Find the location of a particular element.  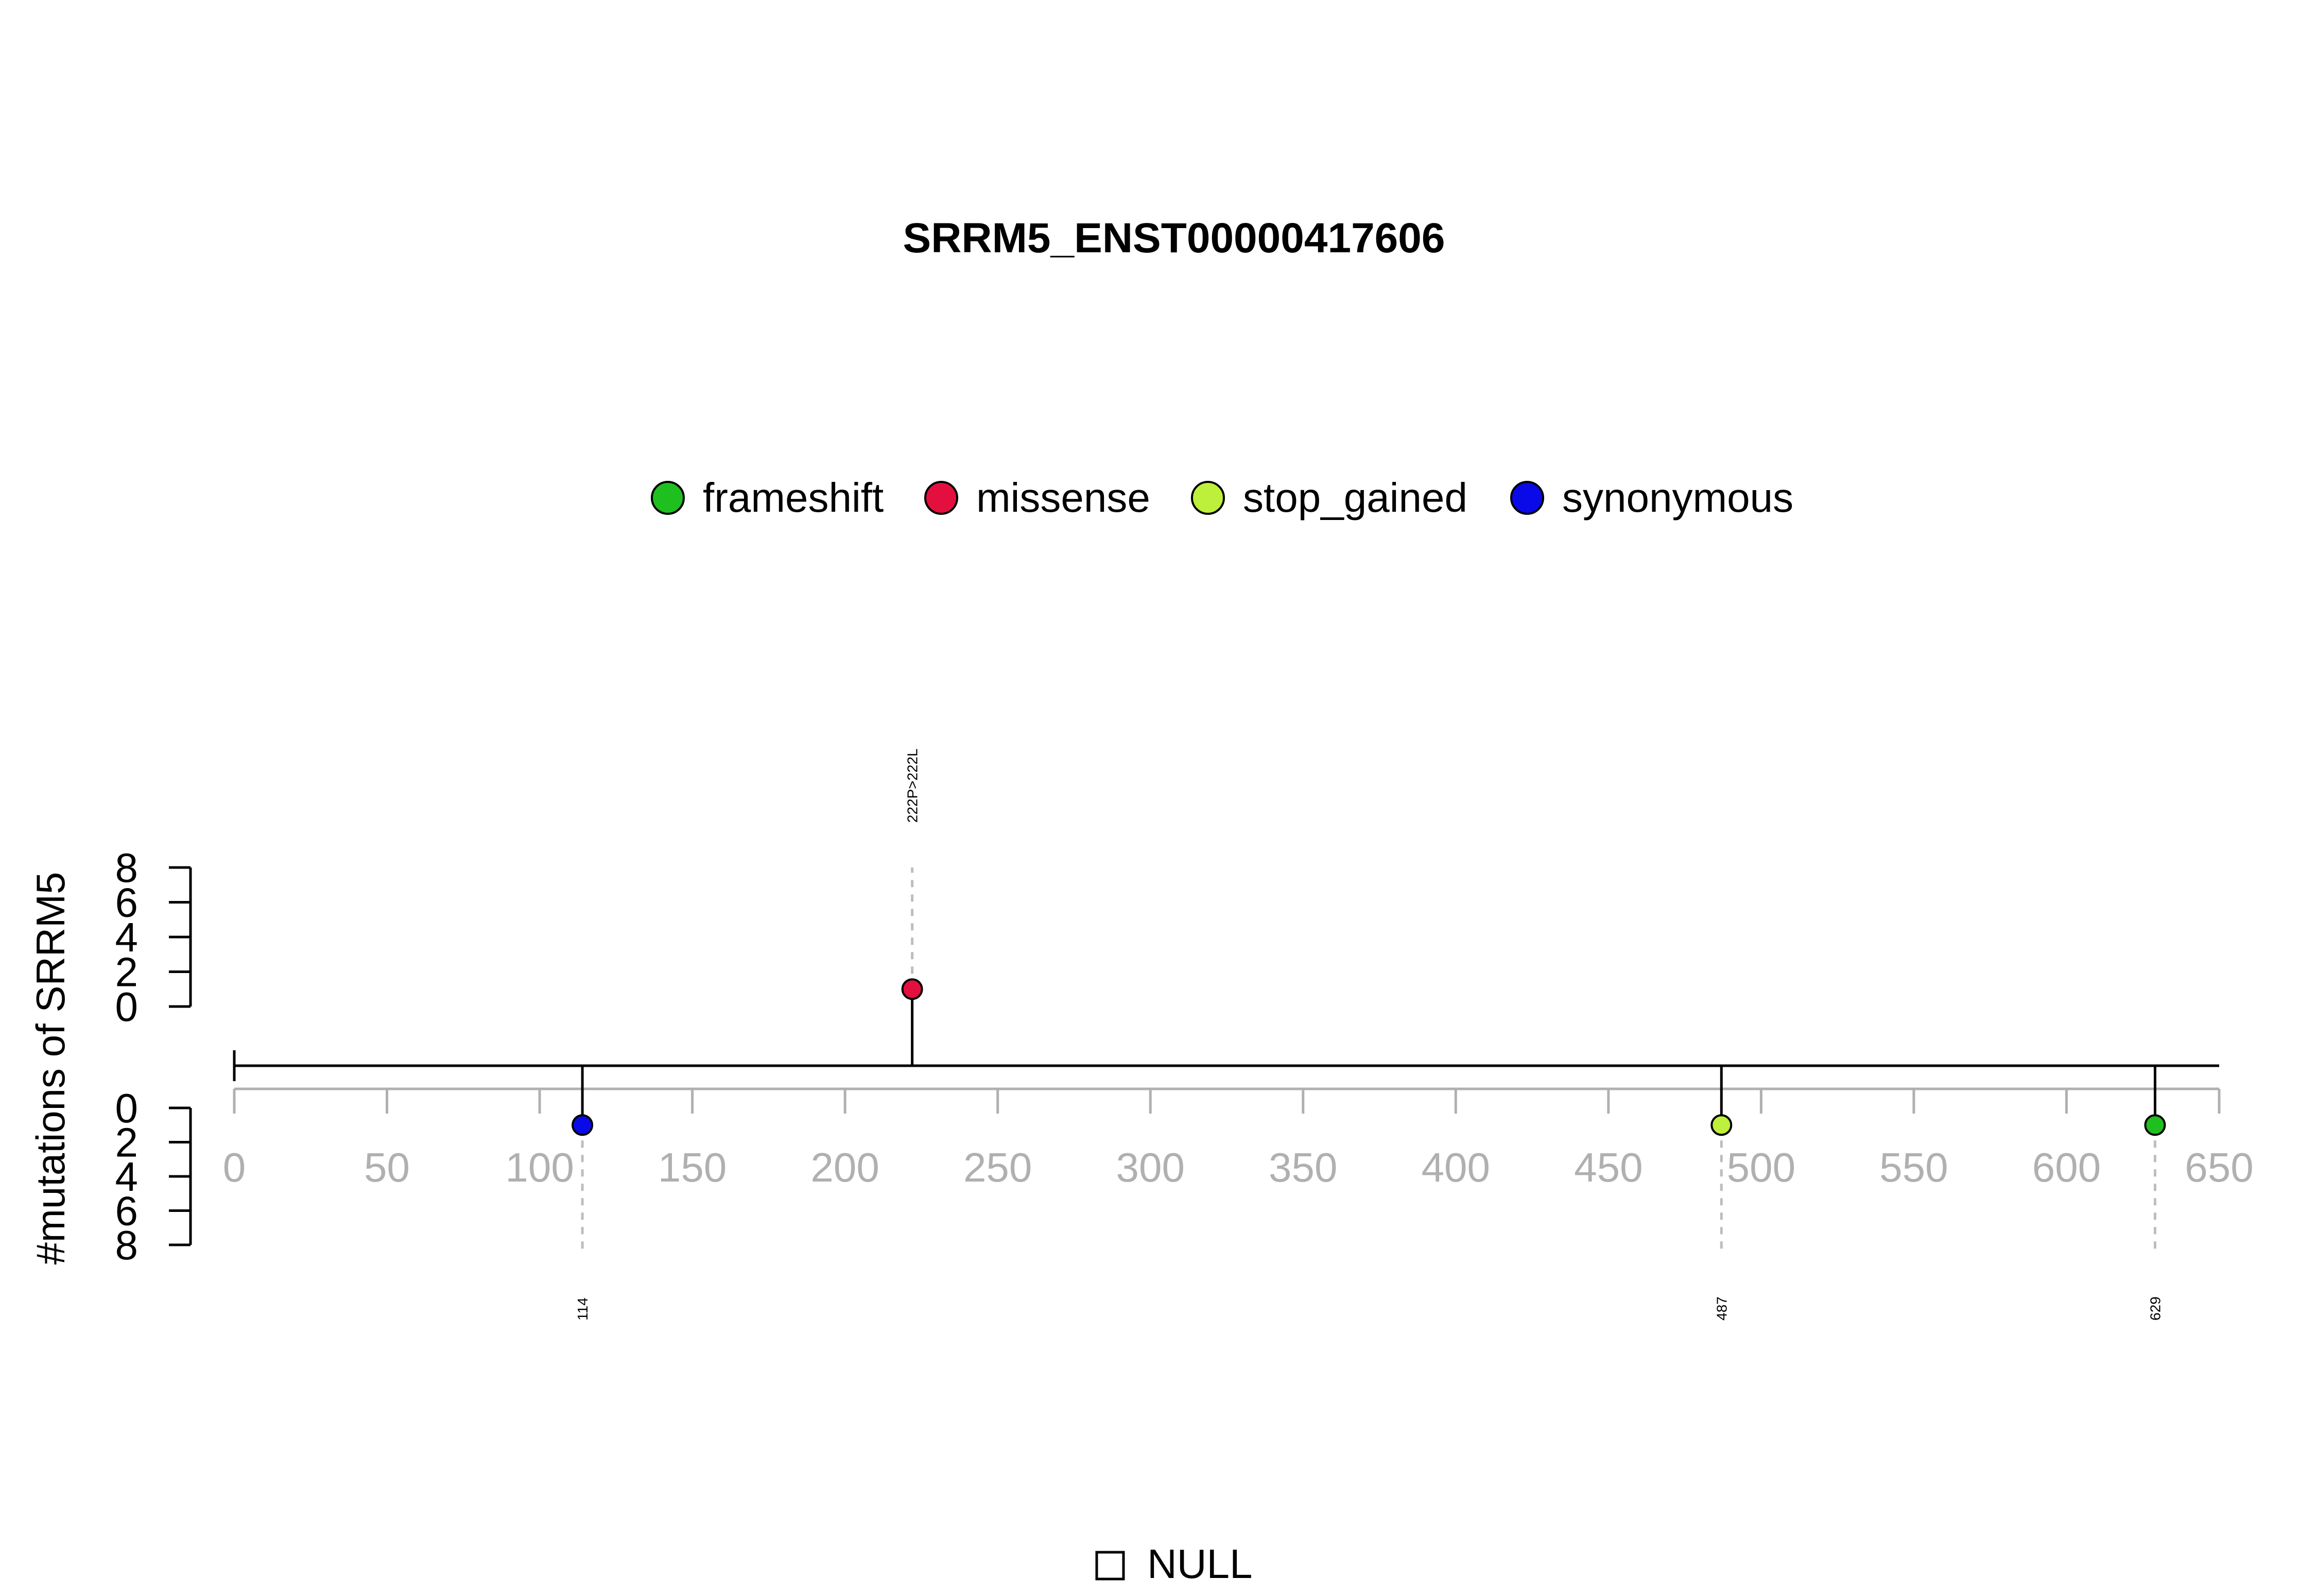

y-tick-label-lower: 6 is located at coordinates (127, 1211).